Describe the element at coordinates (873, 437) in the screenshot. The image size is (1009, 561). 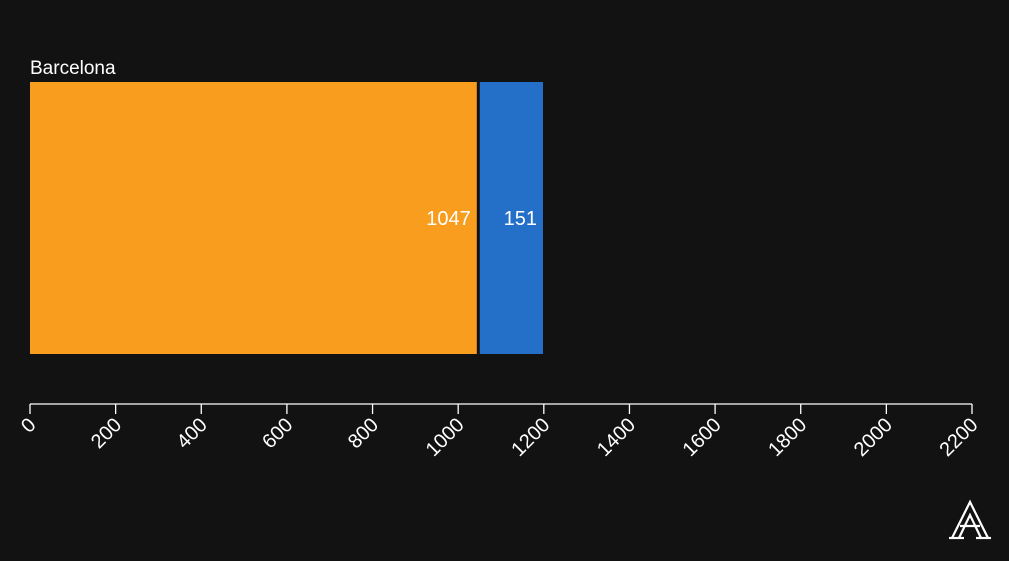
I see `x-tick-label: 2000` at that location.